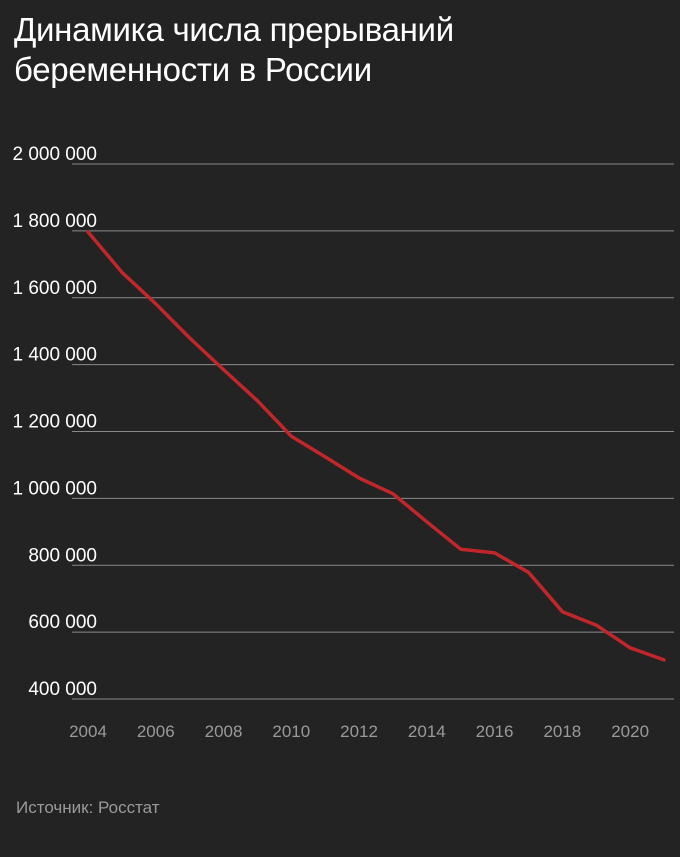 This screenshot has height=857, width=680. What do you see at coordinates (224, 731) in the screenshot?
I see `x-tick-label: 2008` at bounding box center [224, 731].